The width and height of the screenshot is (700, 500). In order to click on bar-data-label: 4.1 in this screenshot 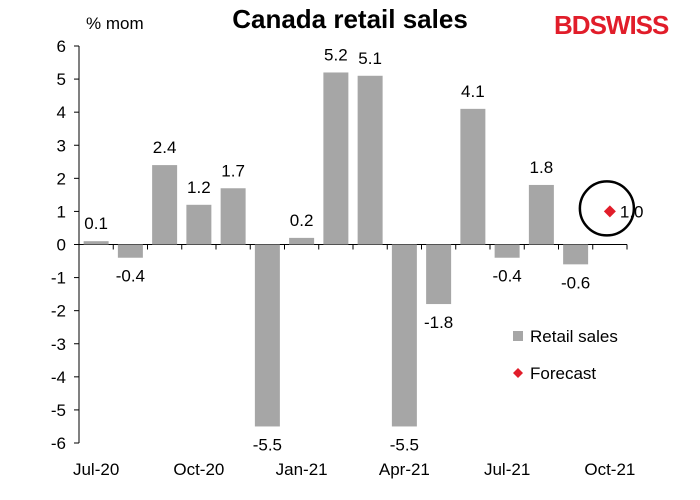, I will do `click(473, 91)`.